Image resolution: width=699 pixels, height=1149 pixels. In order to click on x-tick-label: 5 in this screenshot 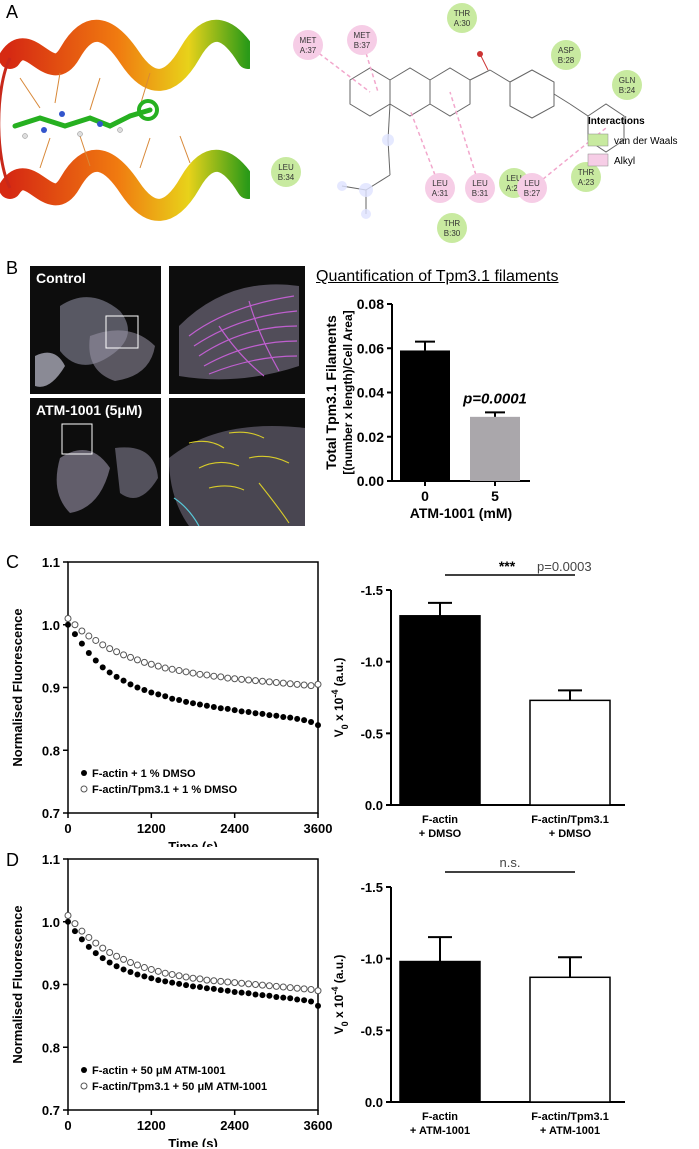, I will do `click(495, 496)`.